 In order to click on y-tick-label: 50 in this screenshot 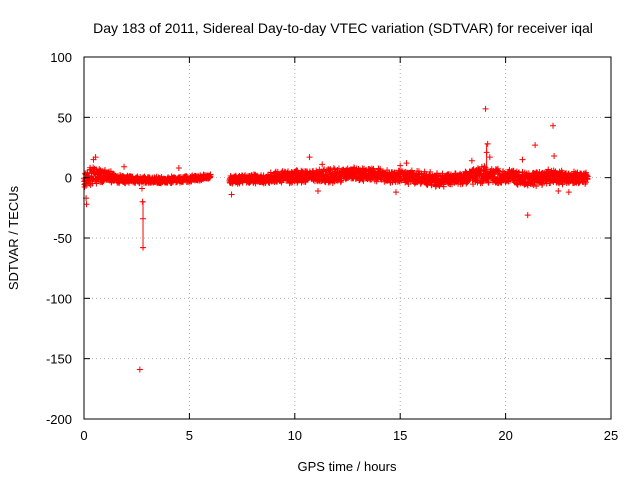, I will do `click(65, 117)`.